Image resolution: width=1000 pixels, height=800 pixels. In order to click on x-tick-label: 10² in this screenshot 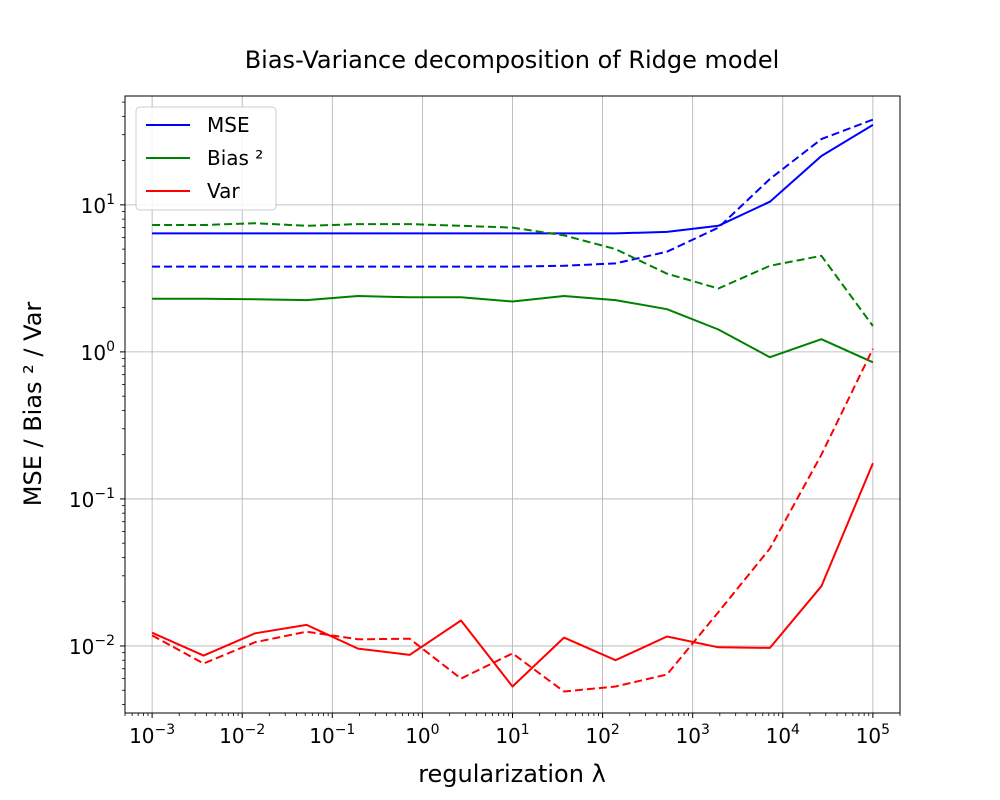, I will do `click(602, 735)`.